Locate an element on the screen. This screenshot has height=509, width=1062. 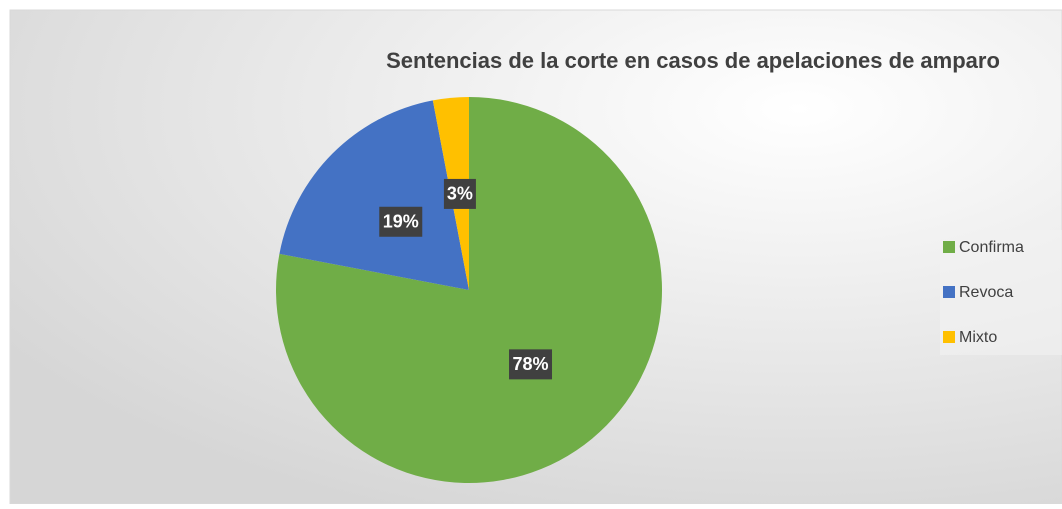
legend-label: Revoca is located at coordinates (986, 292).